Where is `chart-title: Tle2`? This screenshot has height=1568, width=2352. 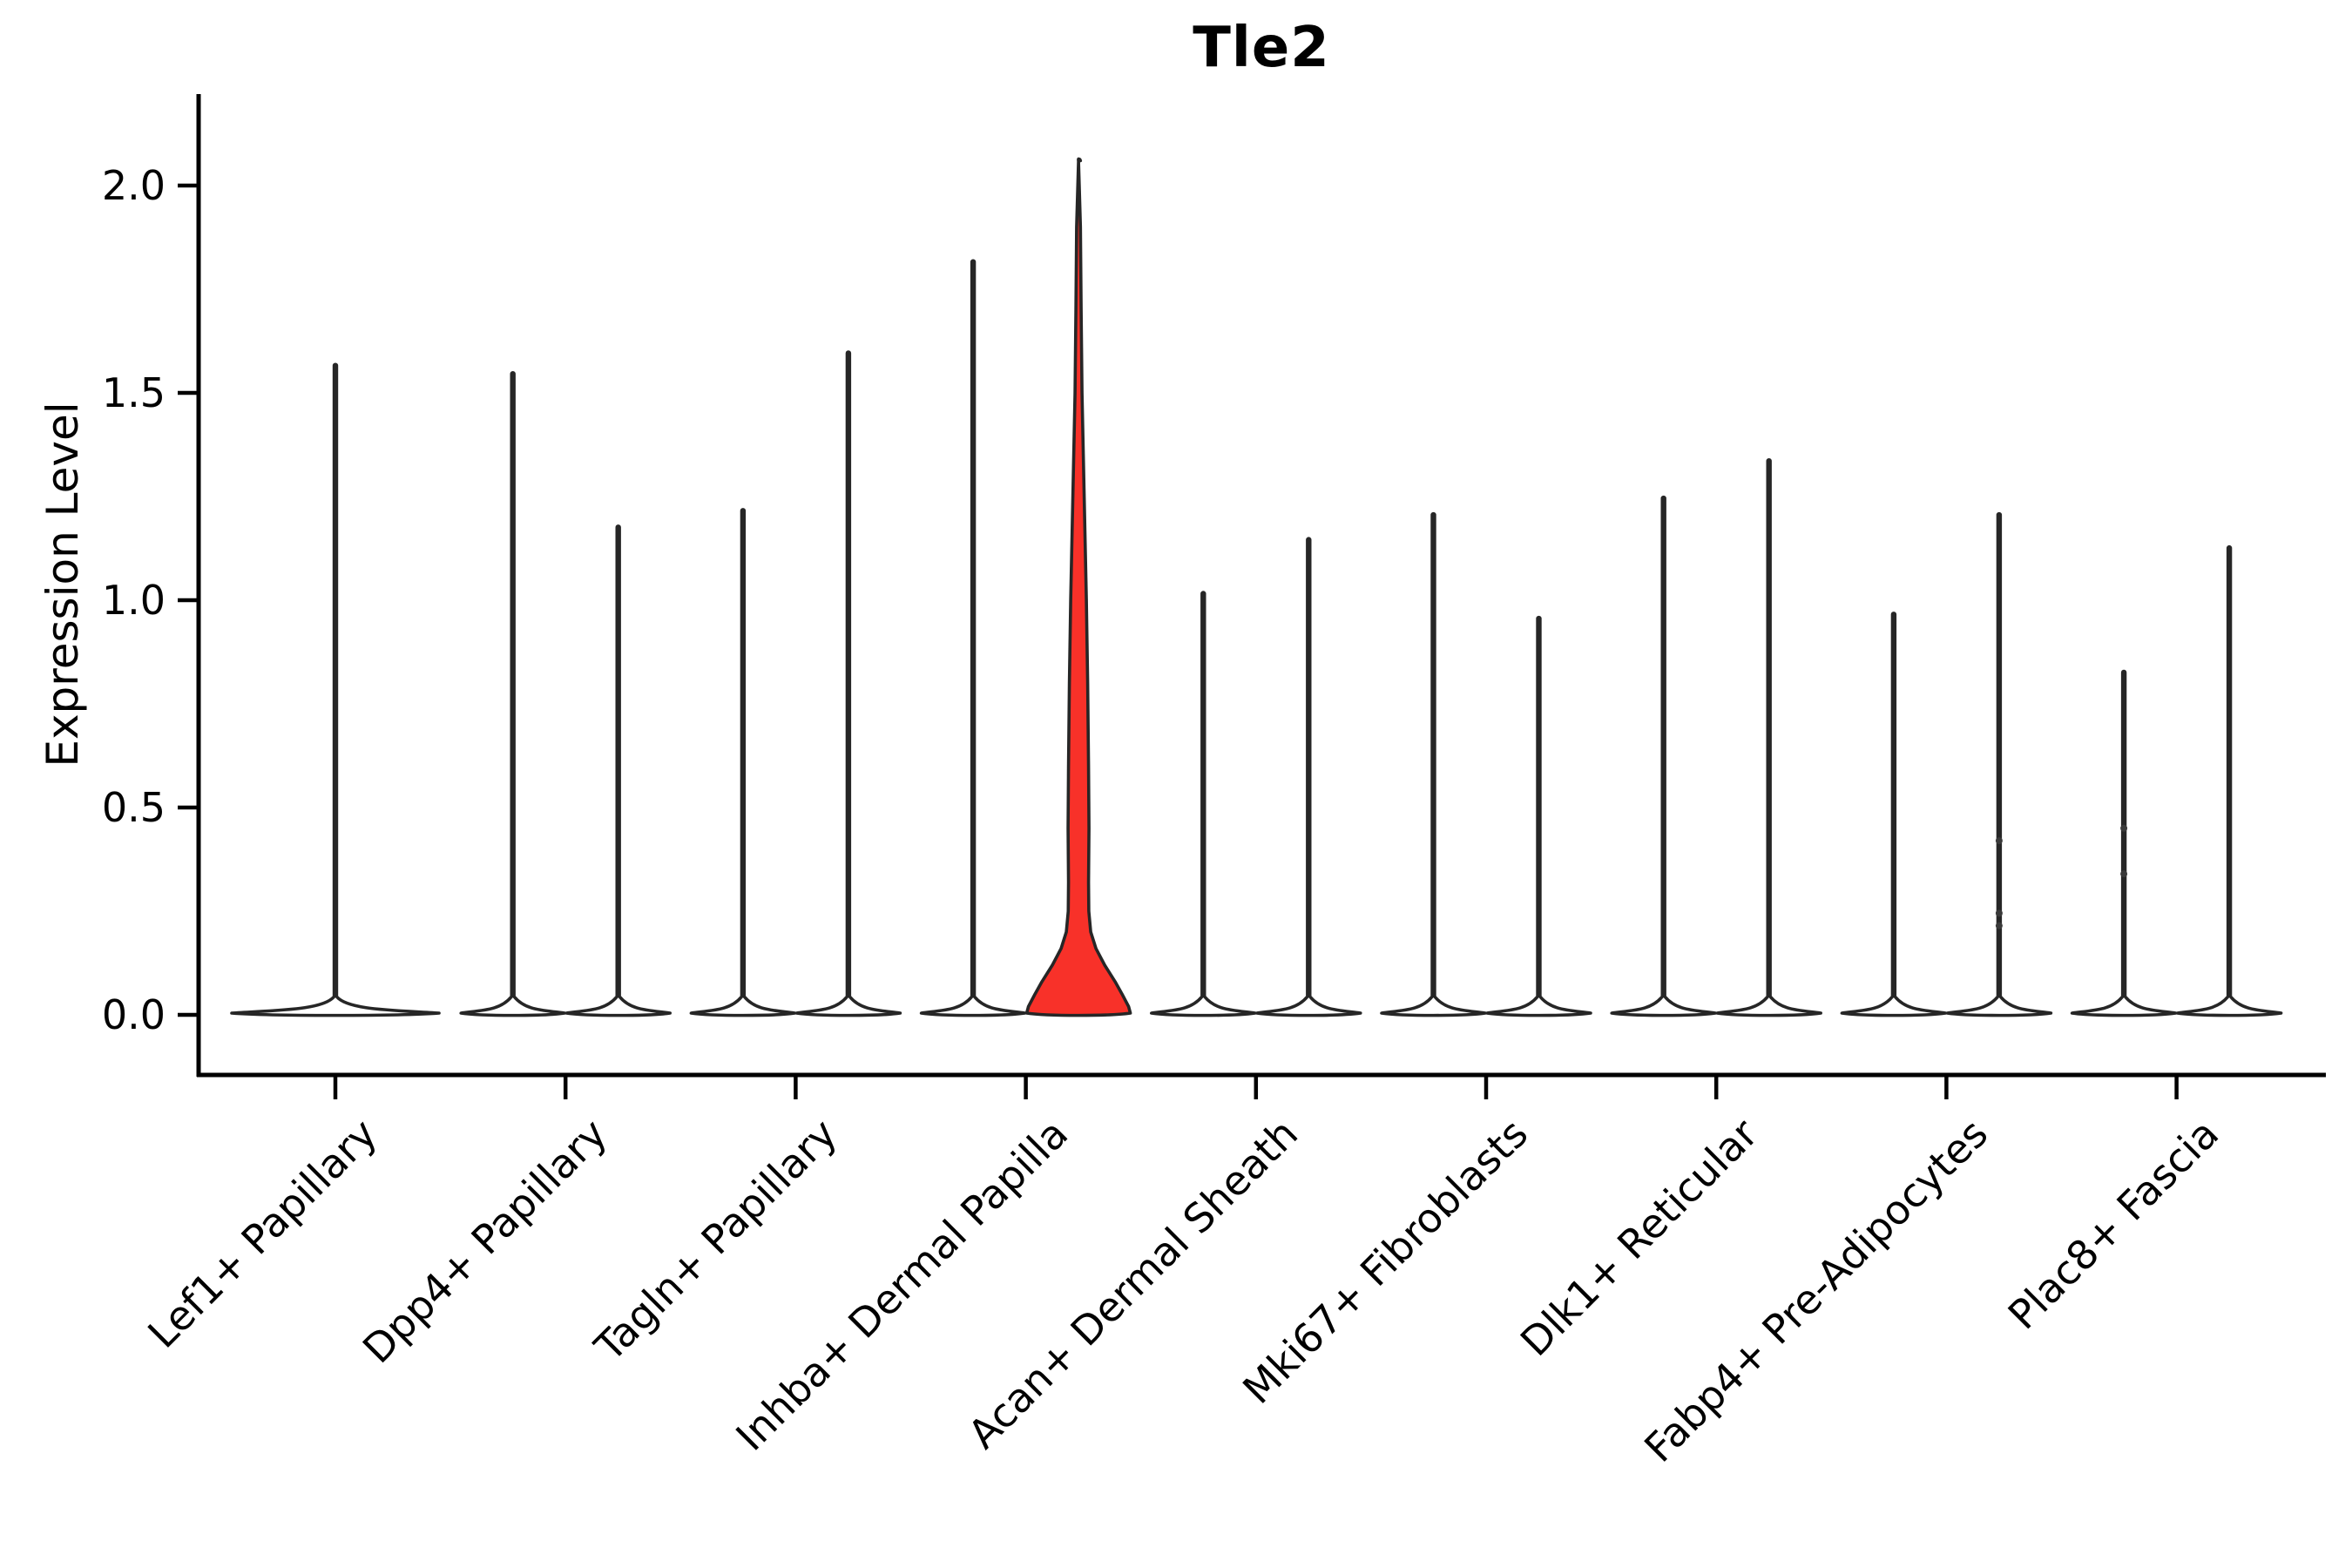 chart-title: Tle2 is located at coordinates (1261, 48).